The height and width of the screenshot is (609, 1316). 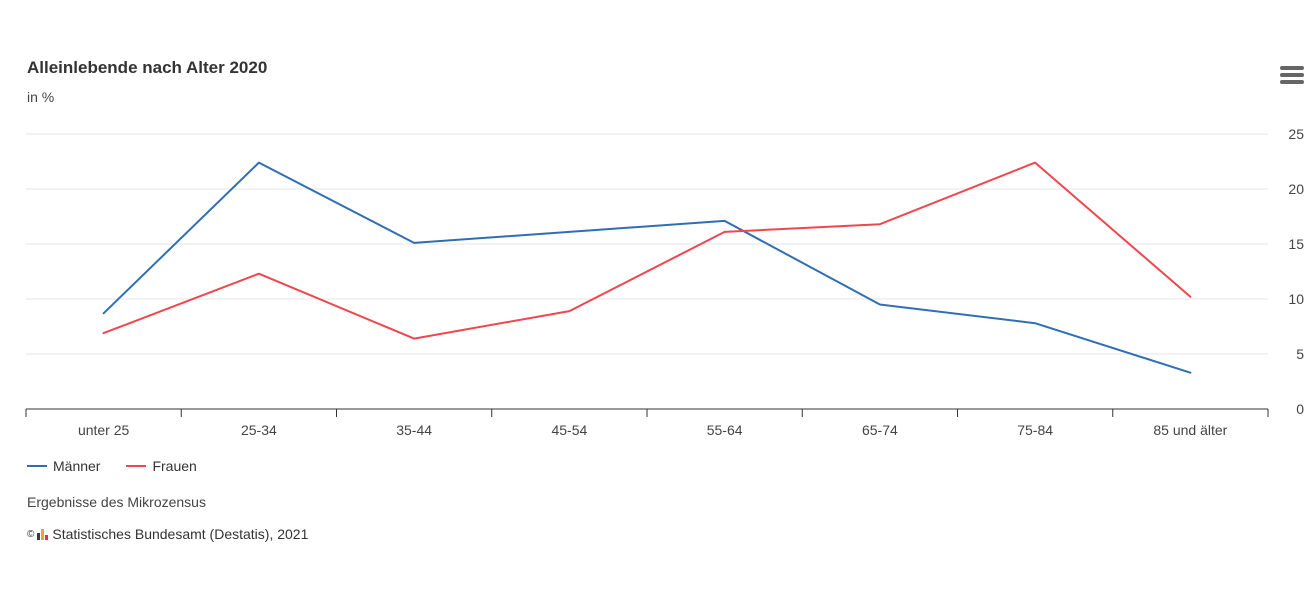 I want to click on x-tick-label: 65-74, so click(x=880, y=430).